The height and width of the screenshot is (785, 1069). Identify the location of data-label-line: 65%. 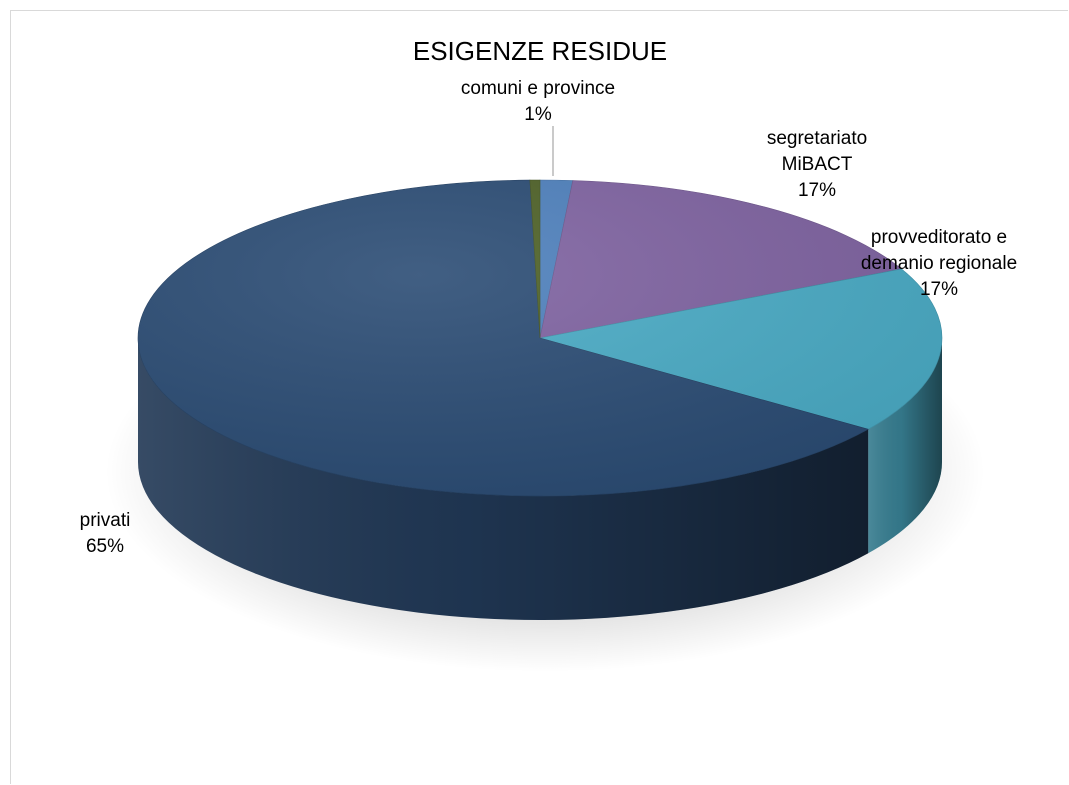
(105, 546).